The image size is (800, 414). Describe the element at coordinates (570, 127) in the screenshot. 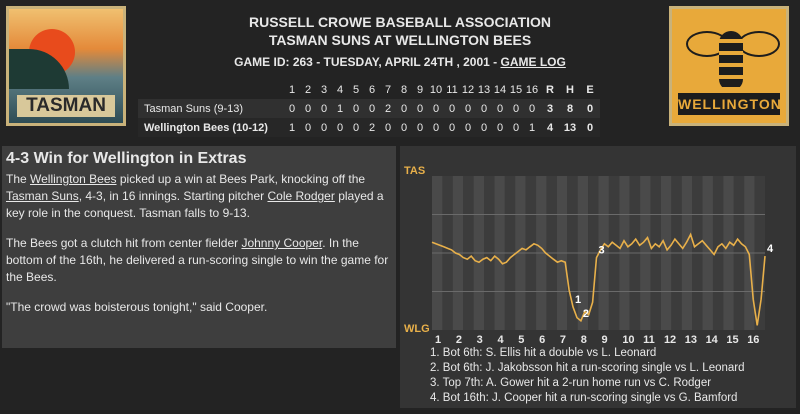

I see `rhe-value: 13` at that location.